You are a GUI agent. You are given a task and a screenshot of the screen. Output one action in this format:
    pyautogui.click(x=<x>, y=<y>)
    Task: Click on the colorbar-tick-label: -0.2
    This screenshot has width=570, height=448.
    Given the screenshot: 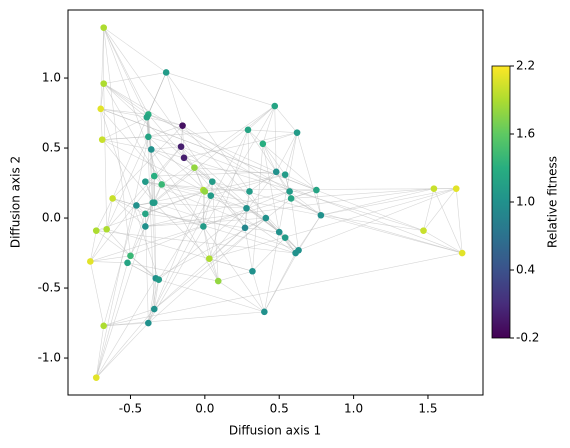 What is the action you would take?
    pyautogui.click(x=527, y=338)
    